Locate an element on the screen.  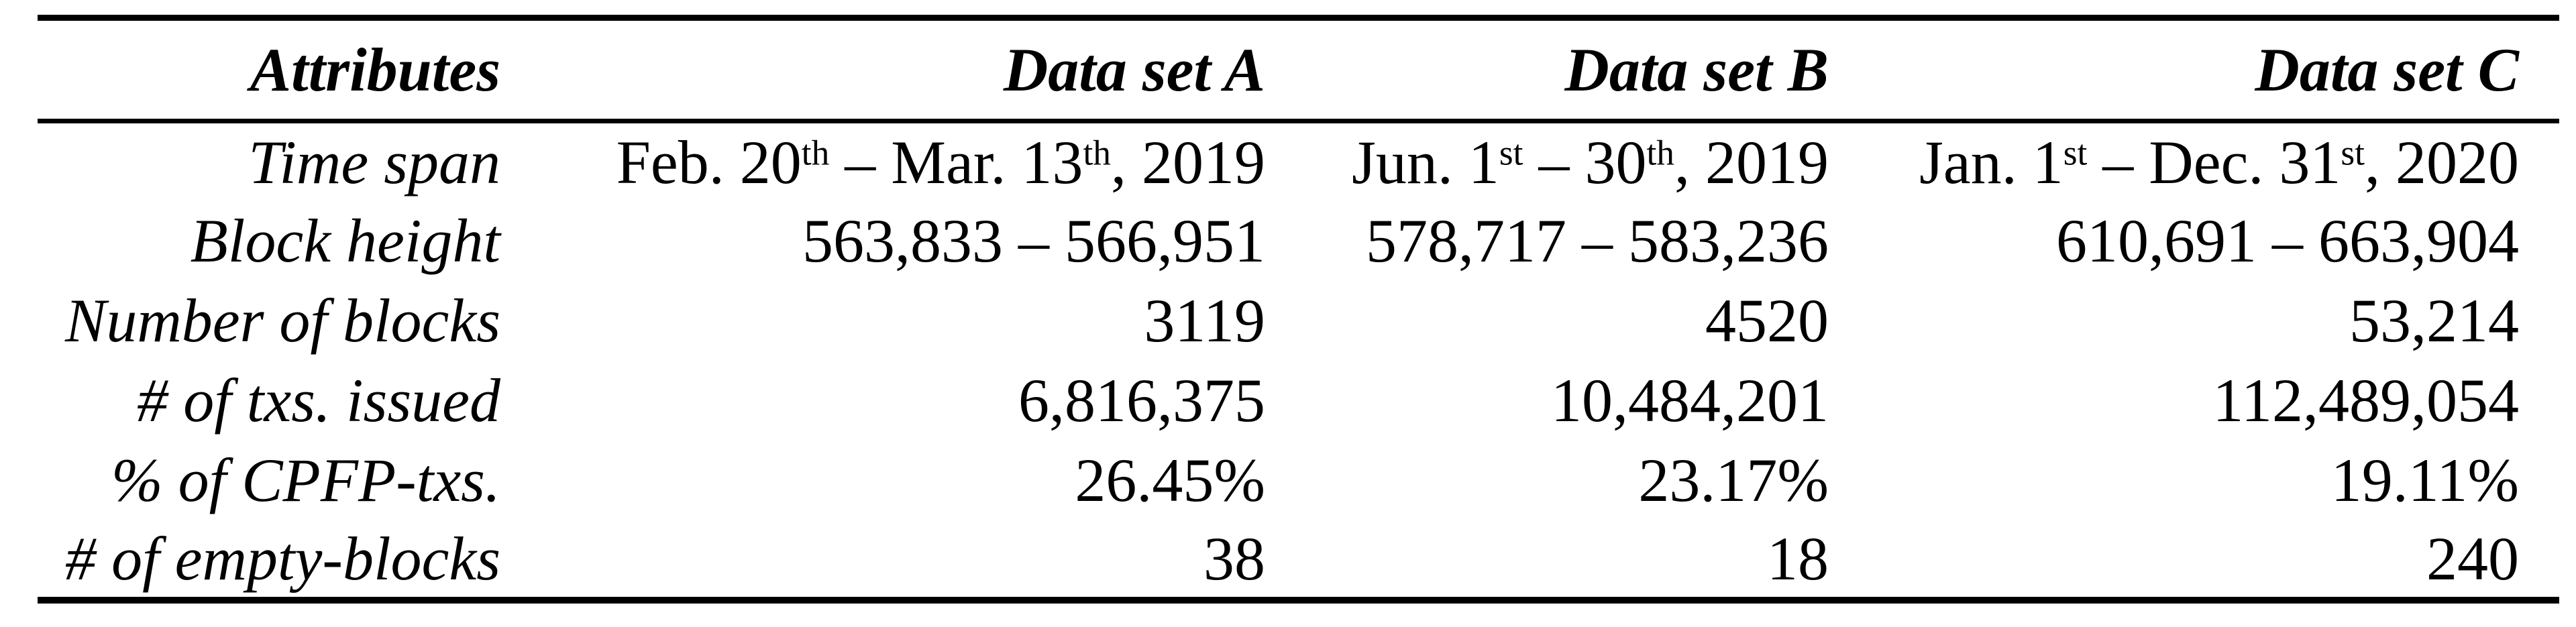
row-label-time-span: Time span is located at coordinates (374, 161).